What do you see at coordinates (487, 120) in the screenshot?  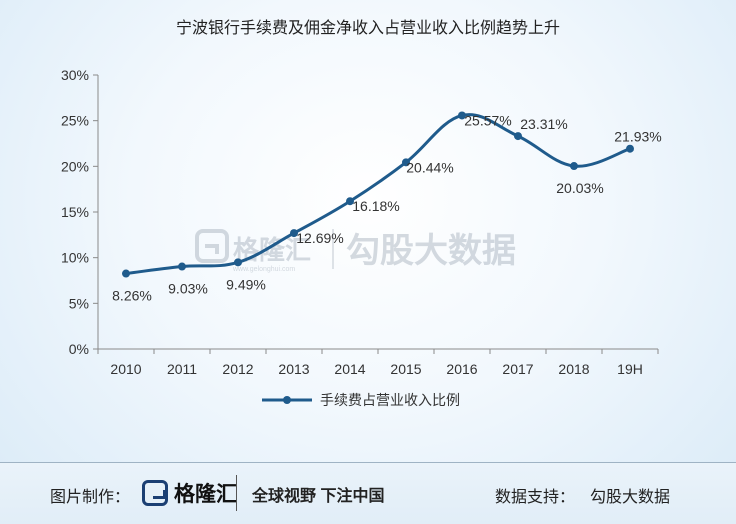 I see `data-label: 25.57%` at bounding box center [487, 120].